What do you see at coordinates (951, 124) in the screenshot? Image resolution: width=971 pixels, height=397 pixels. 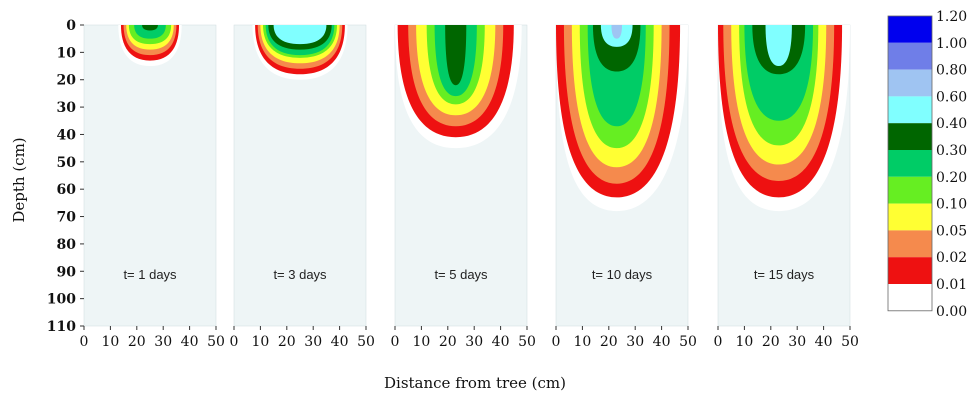 I see `colorbar-tick-label: 0.40` at bounding box center [951, 124].